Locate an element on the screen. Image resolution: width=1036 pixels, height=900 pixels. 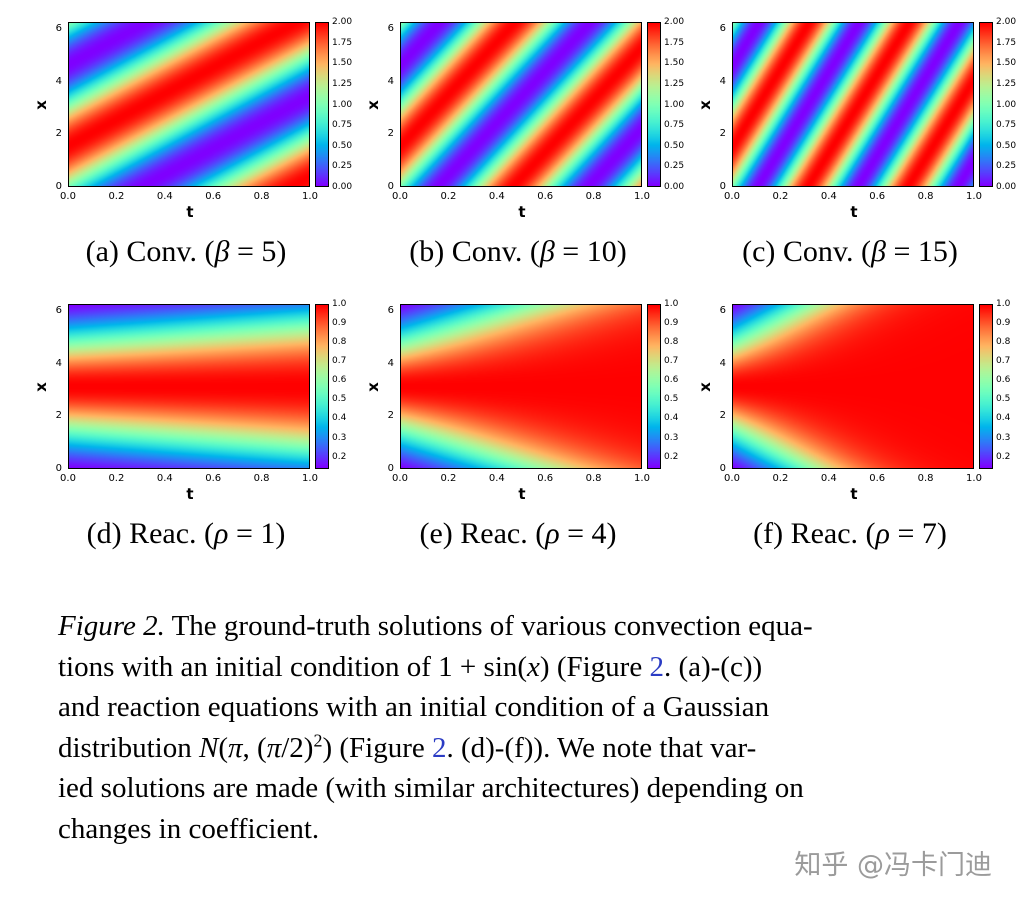
caption-text-run: = 5) is located at coordinates (258, 251).